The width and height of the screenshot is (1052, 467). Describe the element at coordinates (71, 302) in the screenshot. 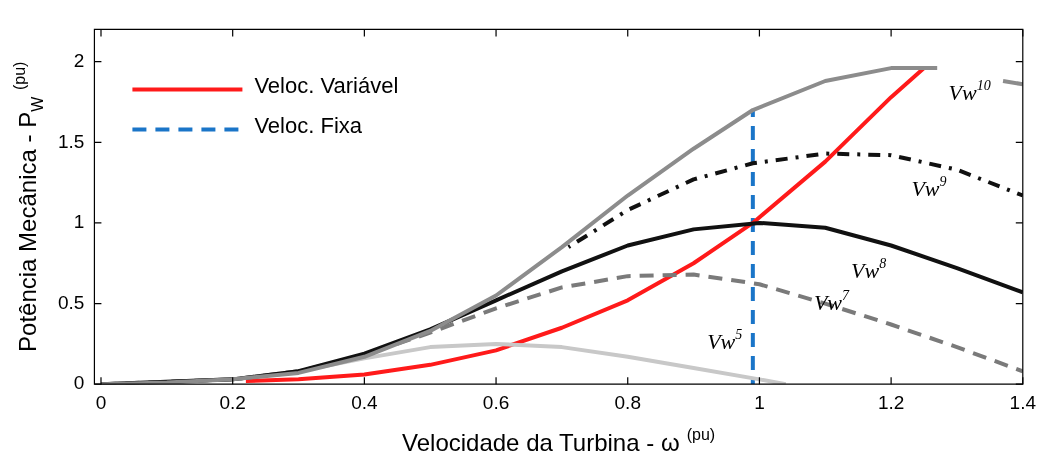

I see `y-tick-label: 0.5` at that location.